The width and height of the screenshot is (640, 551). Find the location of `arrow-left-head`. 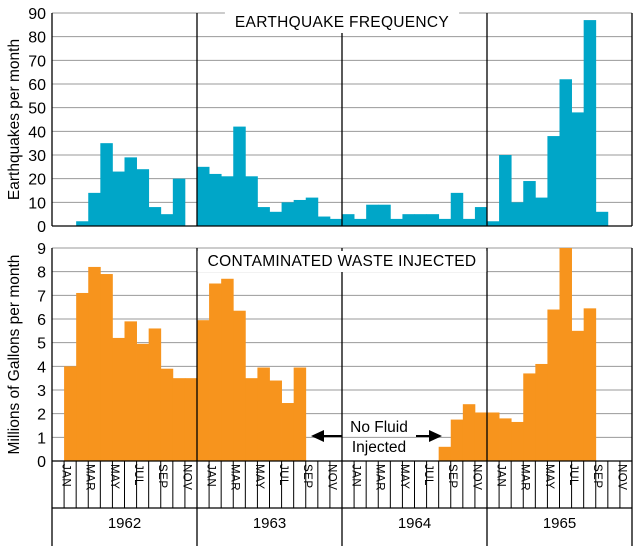

arrow-left-head is located at coordinates (317, 436).